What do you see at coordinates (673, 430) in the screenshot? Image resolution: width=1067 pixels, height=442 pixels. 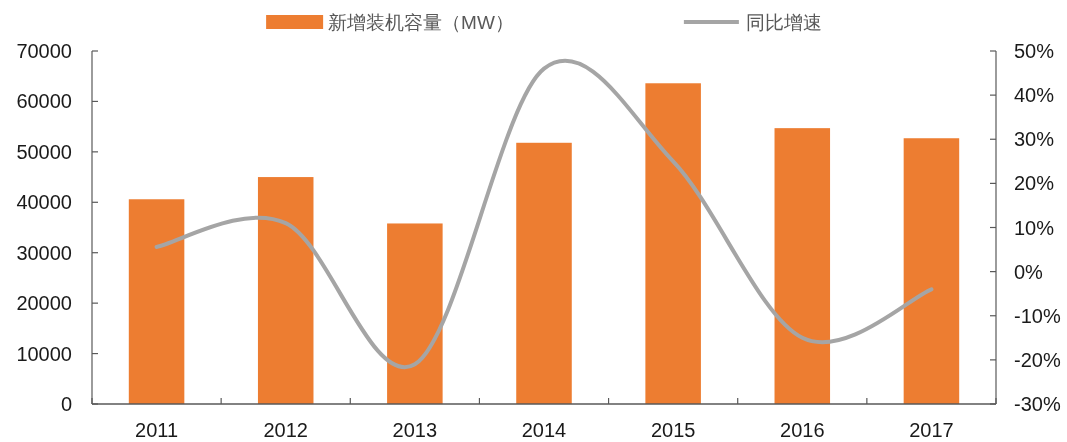 I see `x-tick-label: 2015` at bounding box center [673, 430].